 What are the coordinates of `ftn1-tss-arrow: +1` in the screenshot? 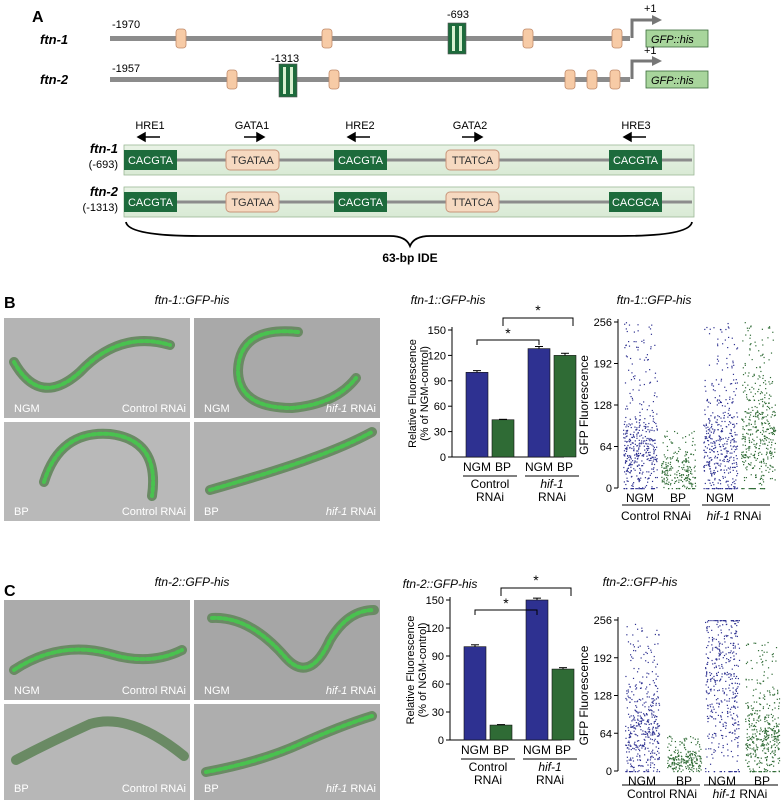 It's located at (646, 20).